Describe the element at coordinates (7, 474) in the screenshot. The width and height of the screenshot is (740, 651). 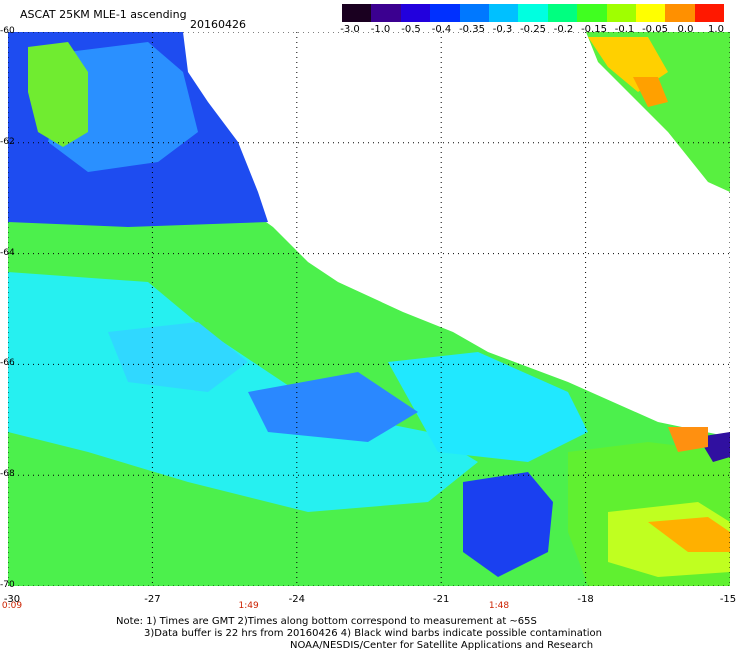
I see `latitude-label: -68` at that location.